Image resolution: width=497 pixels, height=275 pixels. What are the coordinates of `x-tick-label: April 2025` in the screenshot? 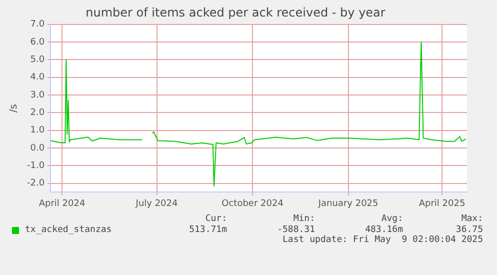 It's located at (442, 203).